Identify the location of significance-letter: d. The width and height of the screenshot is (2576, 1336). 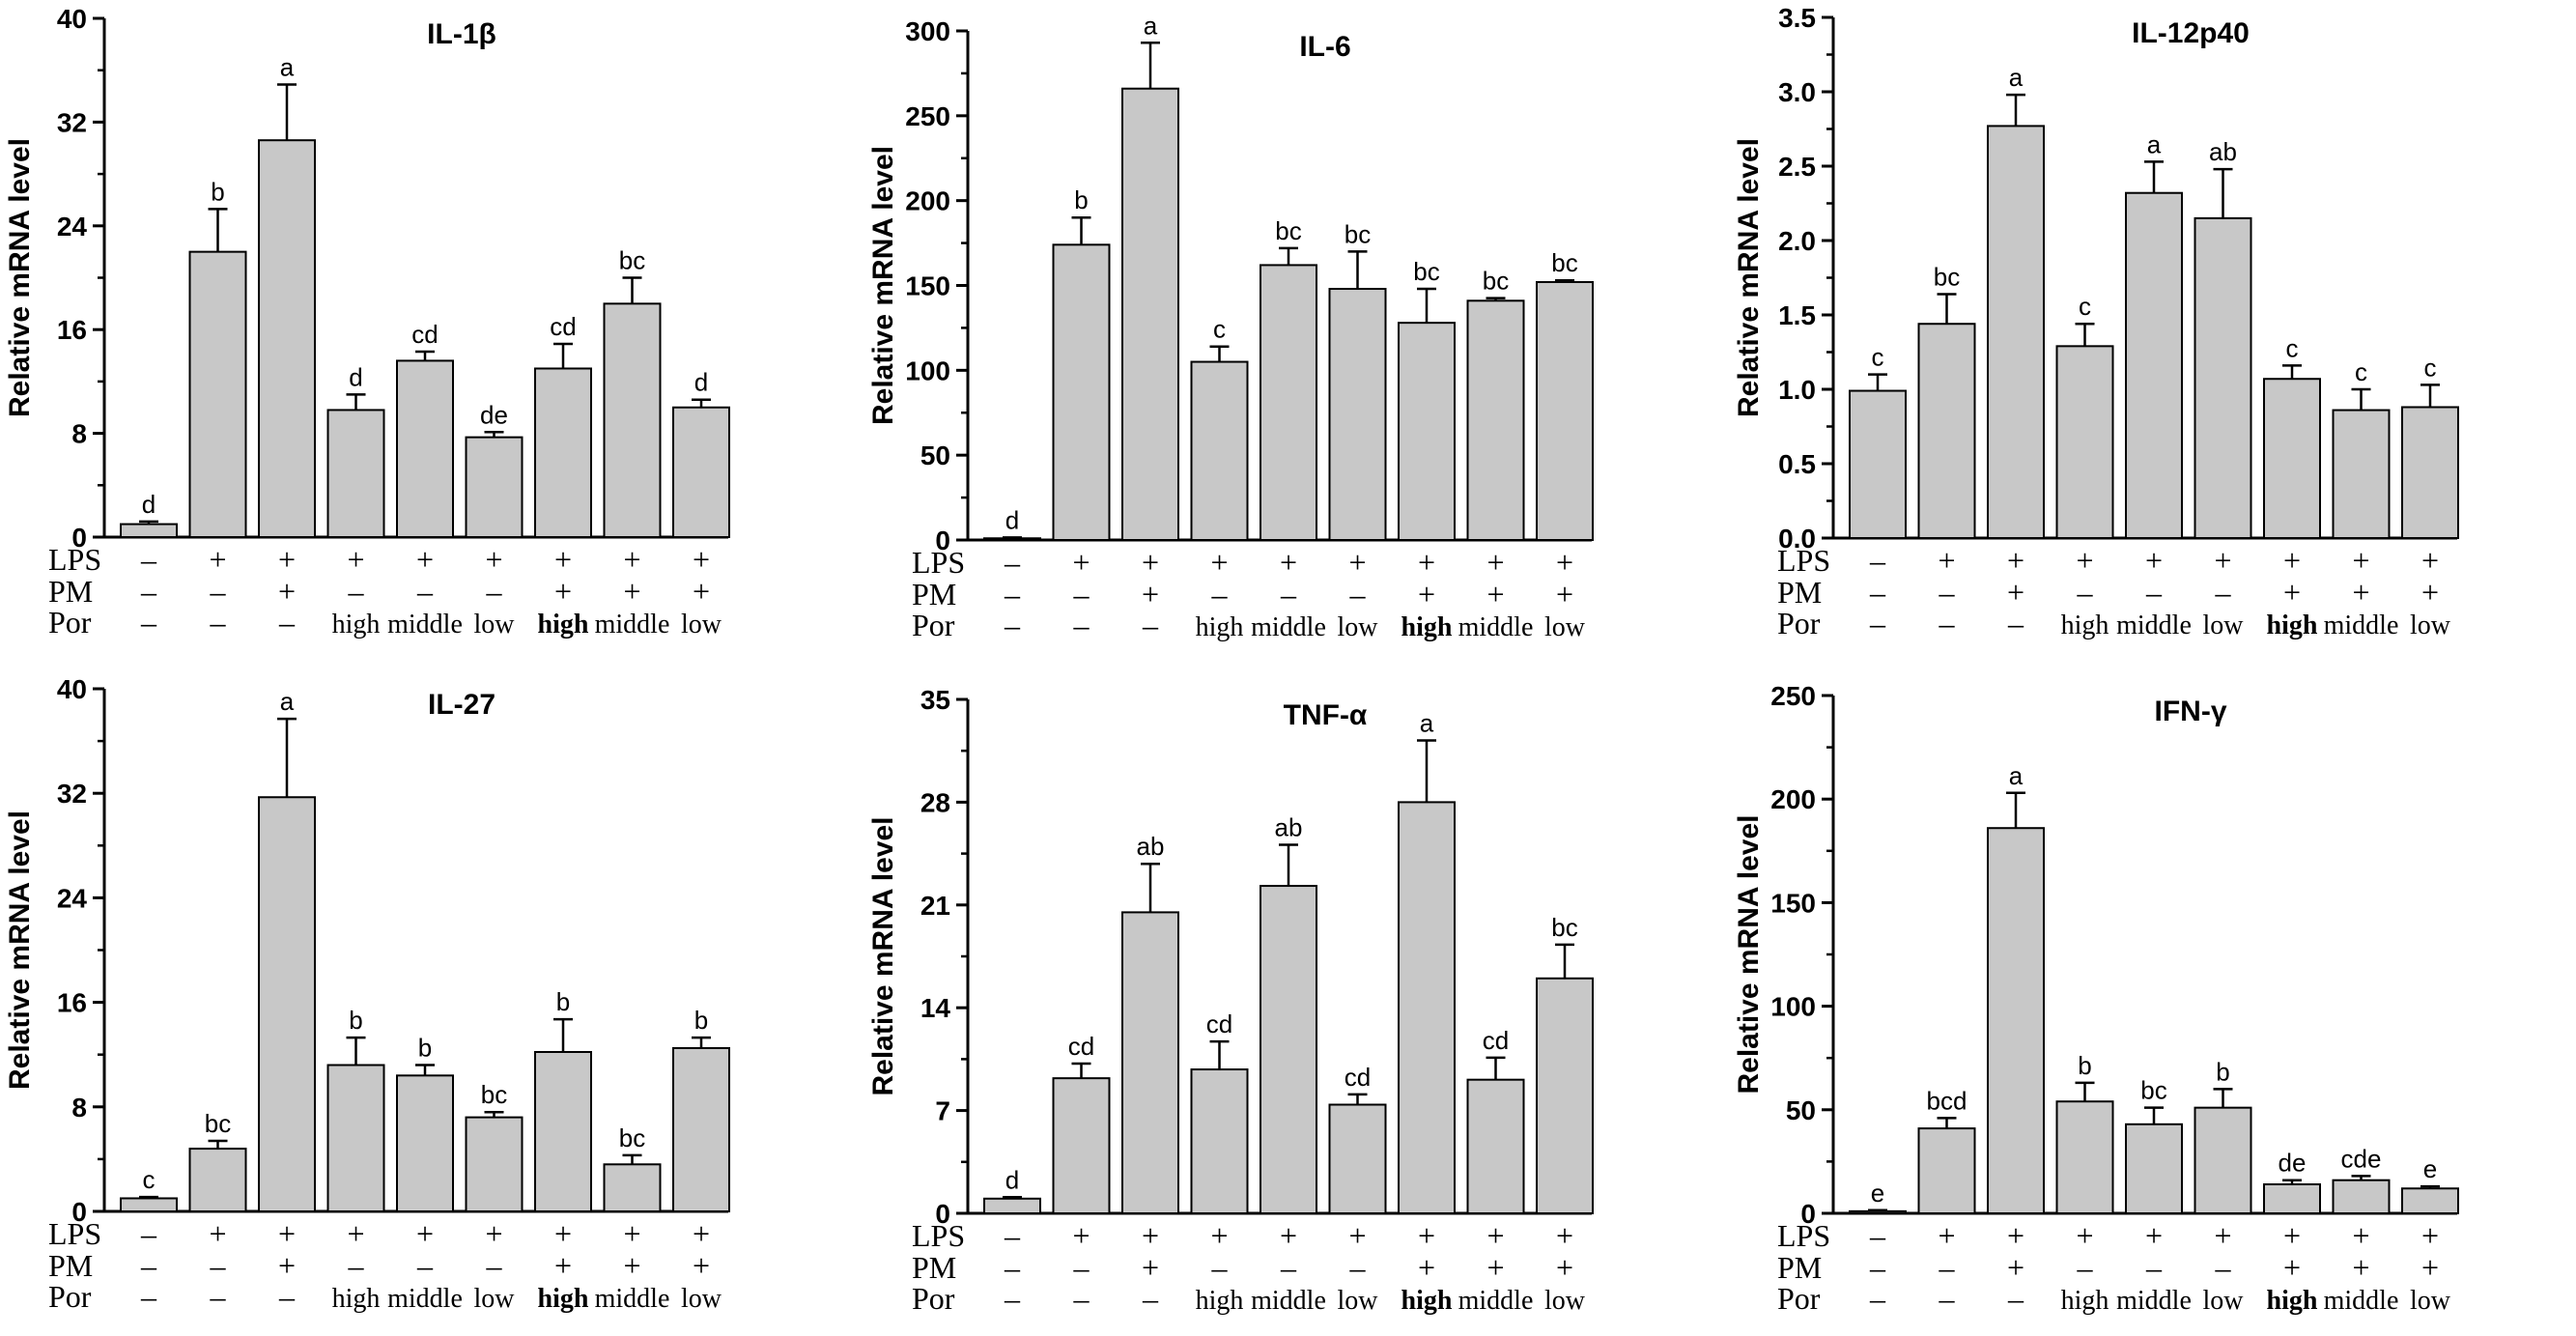
(1012, 520).